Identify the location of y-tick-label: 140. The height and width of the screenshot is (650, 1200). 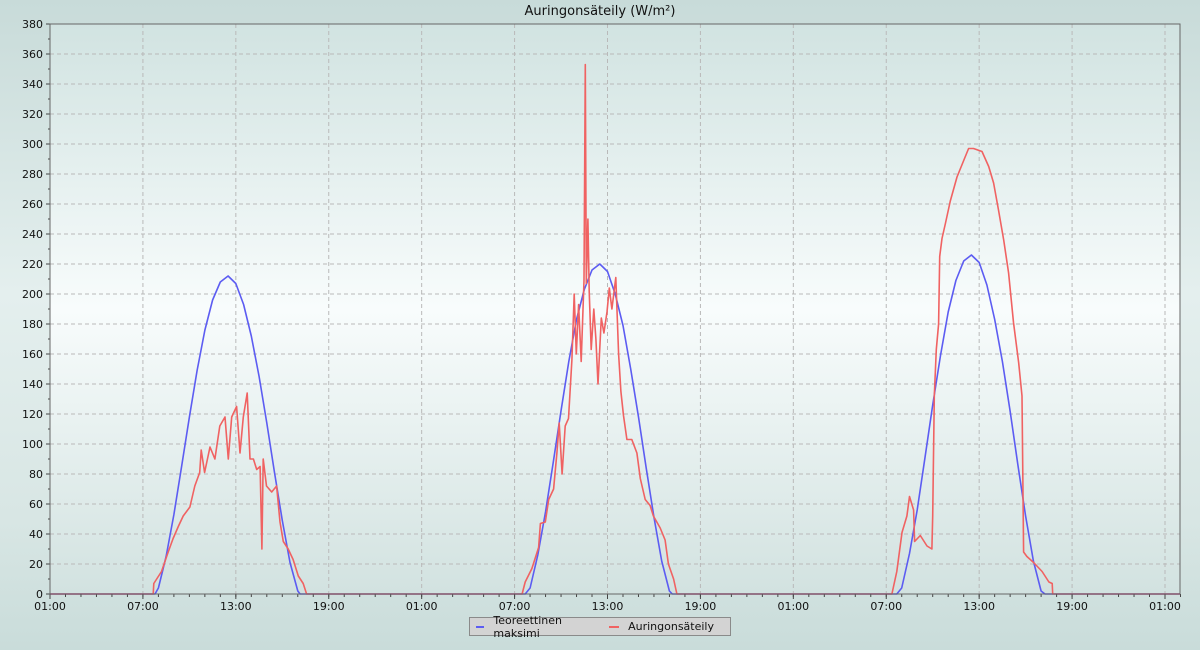
(32, 384).